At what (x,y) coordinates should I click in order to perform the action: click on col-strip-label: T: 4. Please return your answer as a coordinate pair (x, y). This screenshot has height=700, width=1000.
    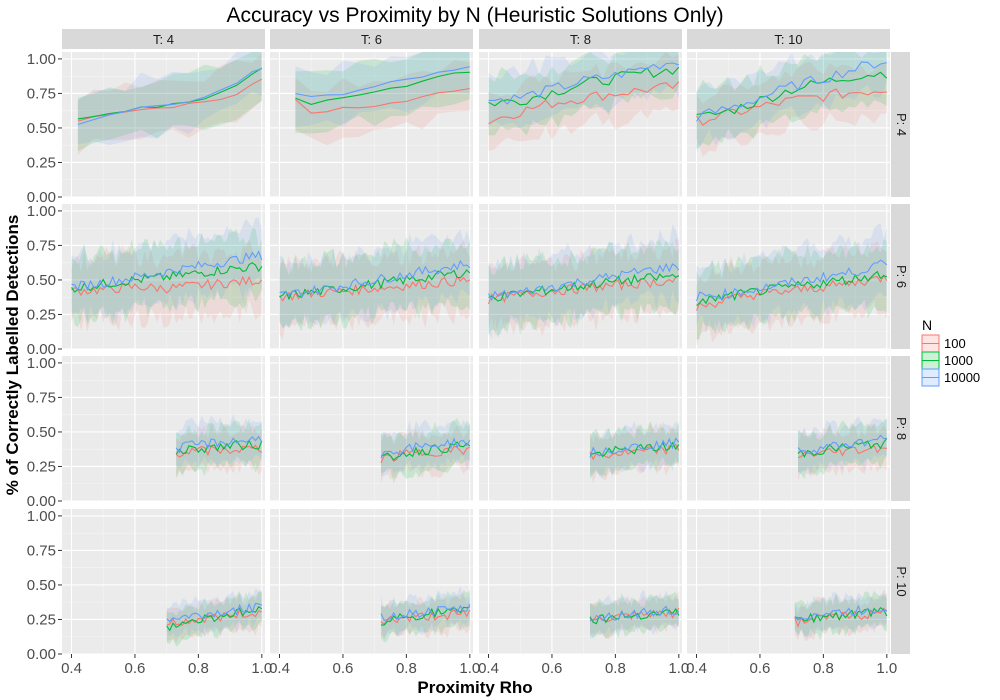
    Looking at the image, I should click on (163, 39).